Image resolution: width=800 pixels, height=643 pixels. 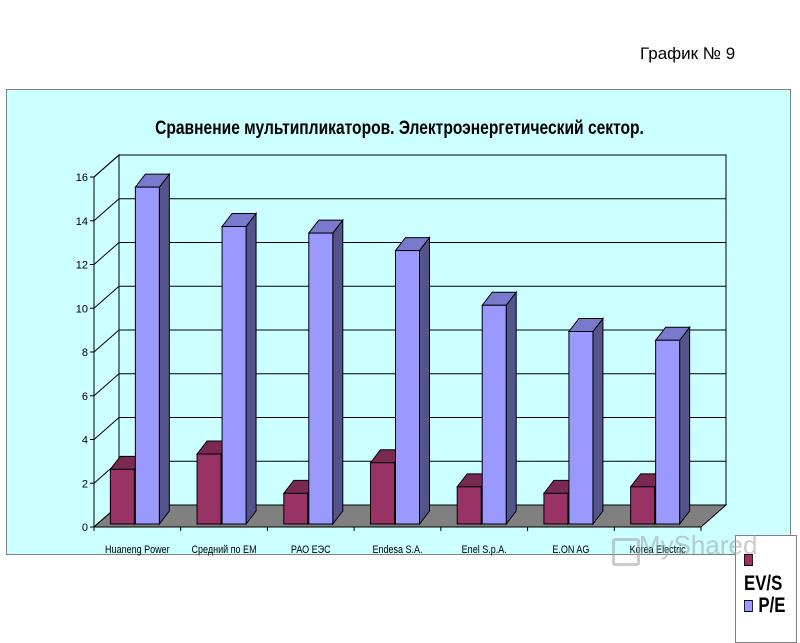 I want to click on y-tick-label: 10, so click(x=82, y=309).